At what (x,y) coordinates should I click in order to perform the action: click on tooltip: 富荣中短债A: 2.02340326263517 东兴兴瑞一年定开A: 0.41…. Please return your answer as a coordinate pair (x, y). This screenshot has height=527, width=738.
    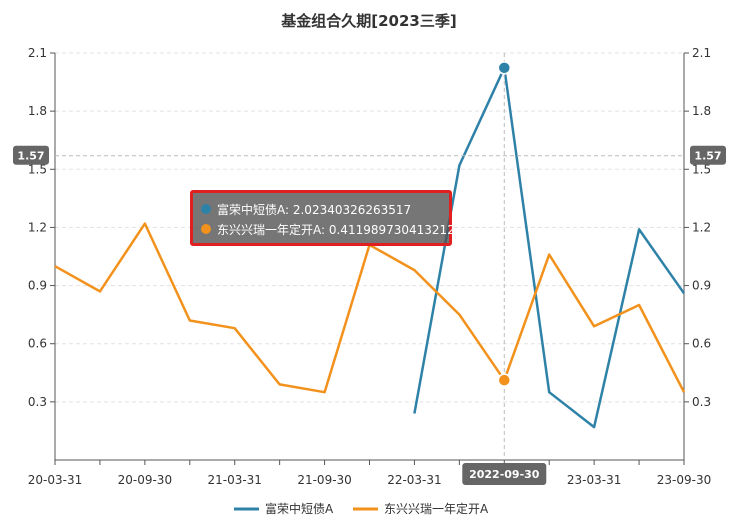
    Looking at the image, I should click on (322, 218).